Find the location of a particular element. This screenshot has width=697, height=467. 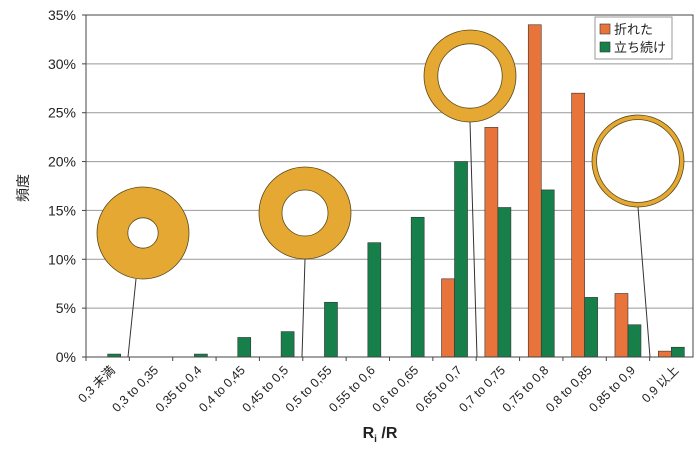

x-tick-label: 0,55 to 0,6 is located at coordinates (352, 389).